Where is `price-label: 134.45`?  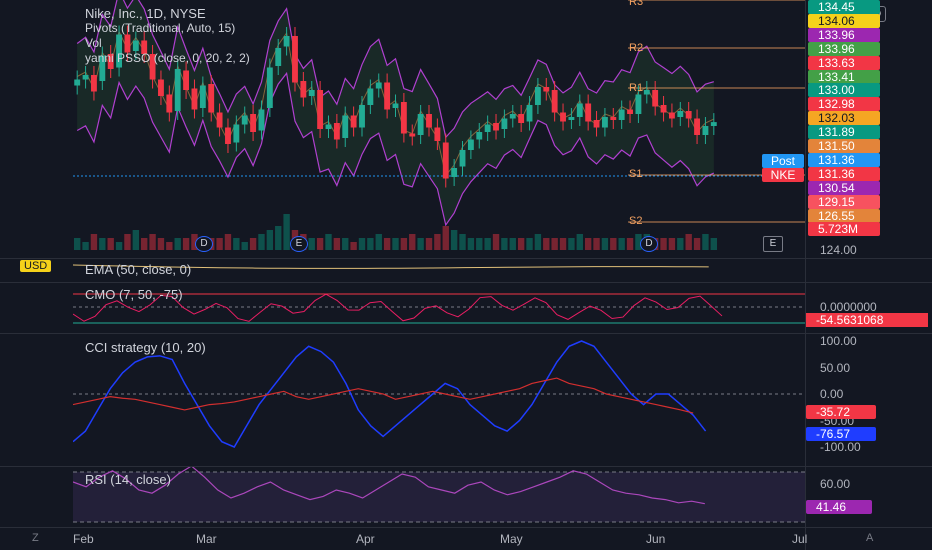
price-label: 134.45 is located at coordinates (844, 7).